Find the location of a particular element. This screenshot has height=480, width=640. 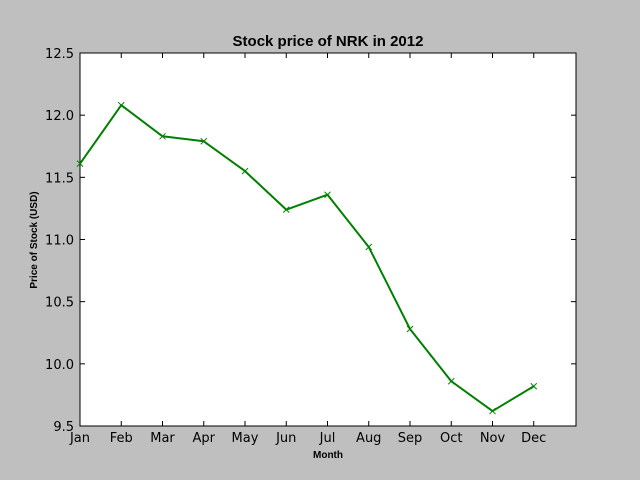

data-point-mar is located at coordinates (162, 136).